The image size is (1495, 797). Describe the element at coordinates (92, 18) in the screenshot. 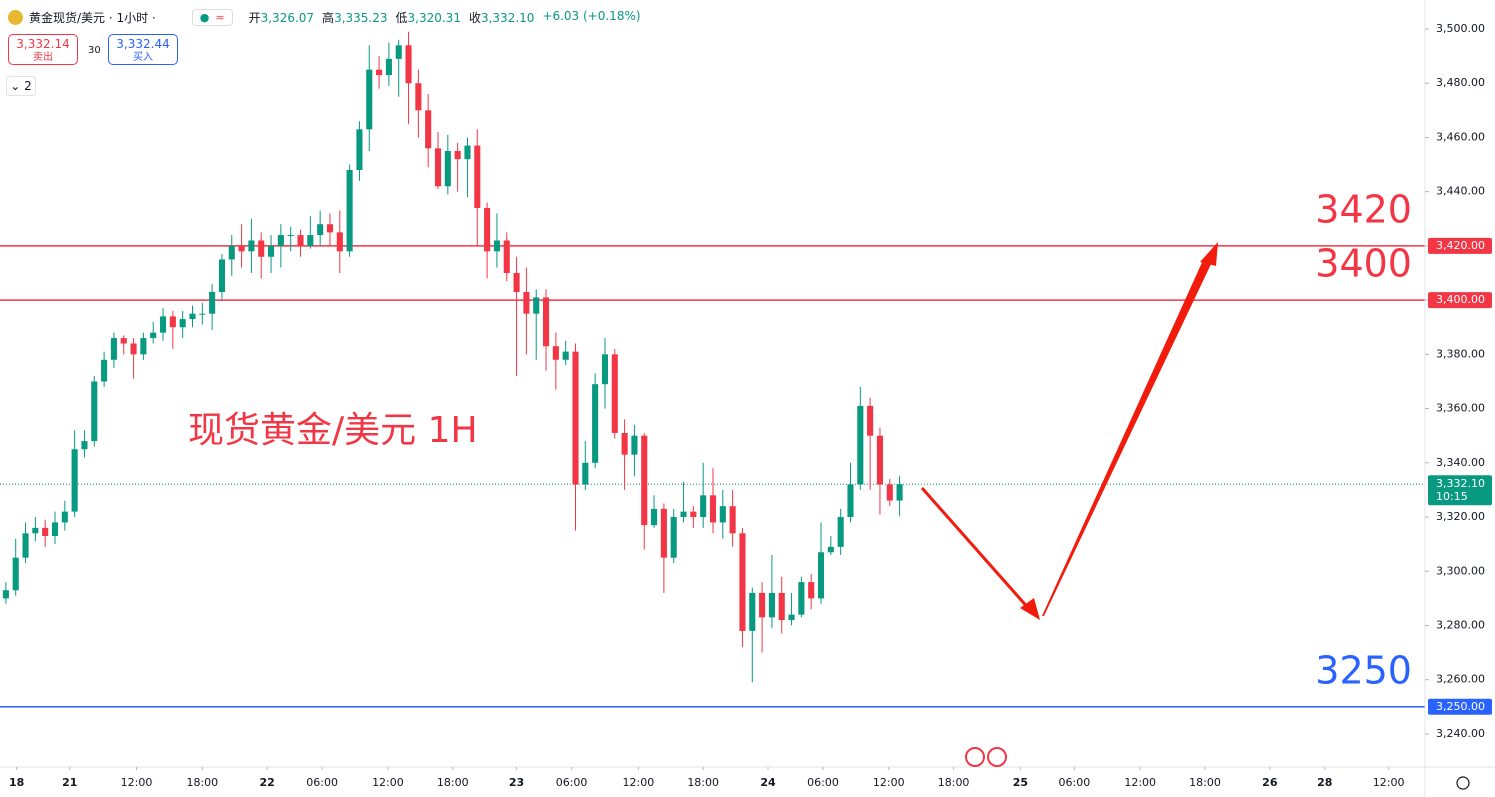

I see `symbol: 黄金现货/美元 · 1小时 ·` at that location.